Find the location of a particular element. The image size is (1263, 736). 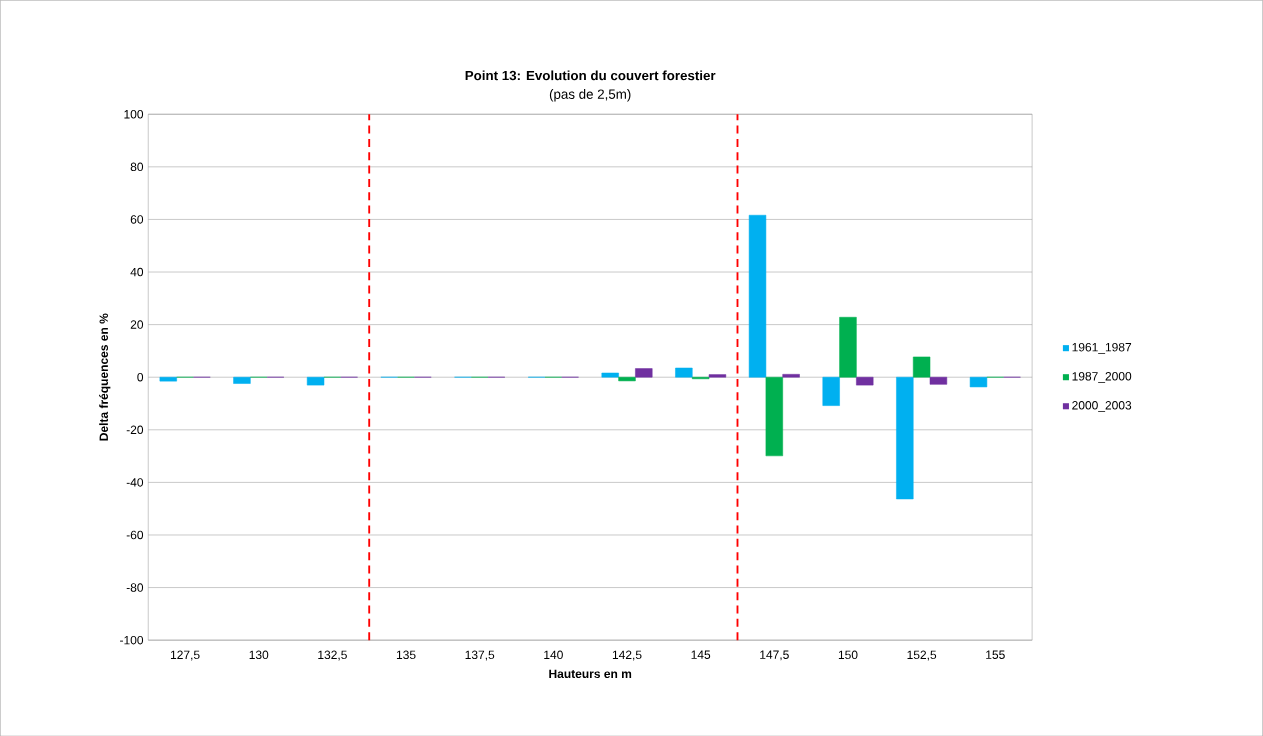

chart-subtitle: (pas de 2,5m) is located at coordinates (590, 95).